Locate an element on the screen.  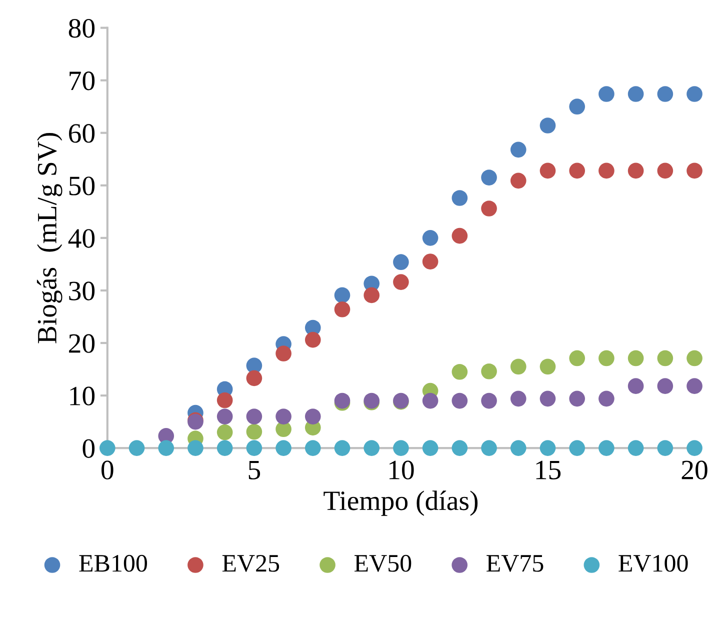
x-tick-label: 5 is located at coordinates (254, 470).